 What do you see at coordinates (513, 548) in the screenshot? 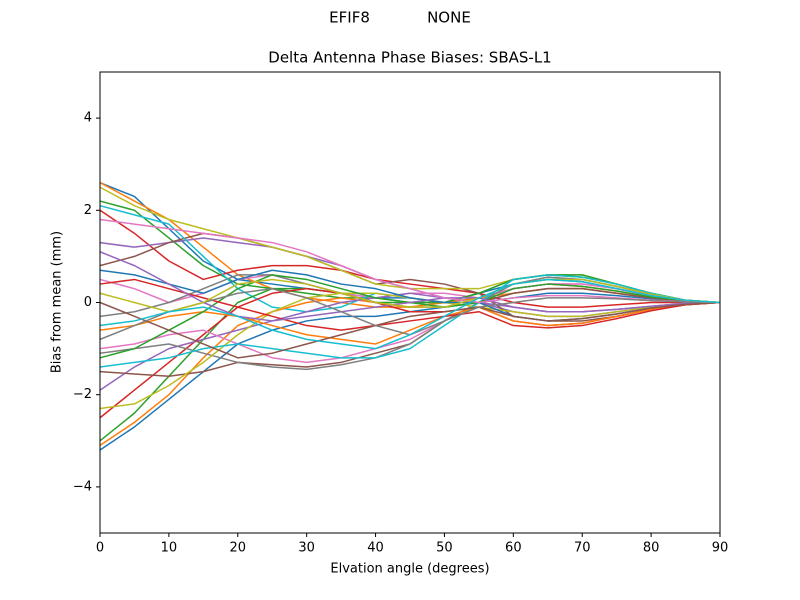
I see `x-tick-label: 60` at bounding box center [513, 548].